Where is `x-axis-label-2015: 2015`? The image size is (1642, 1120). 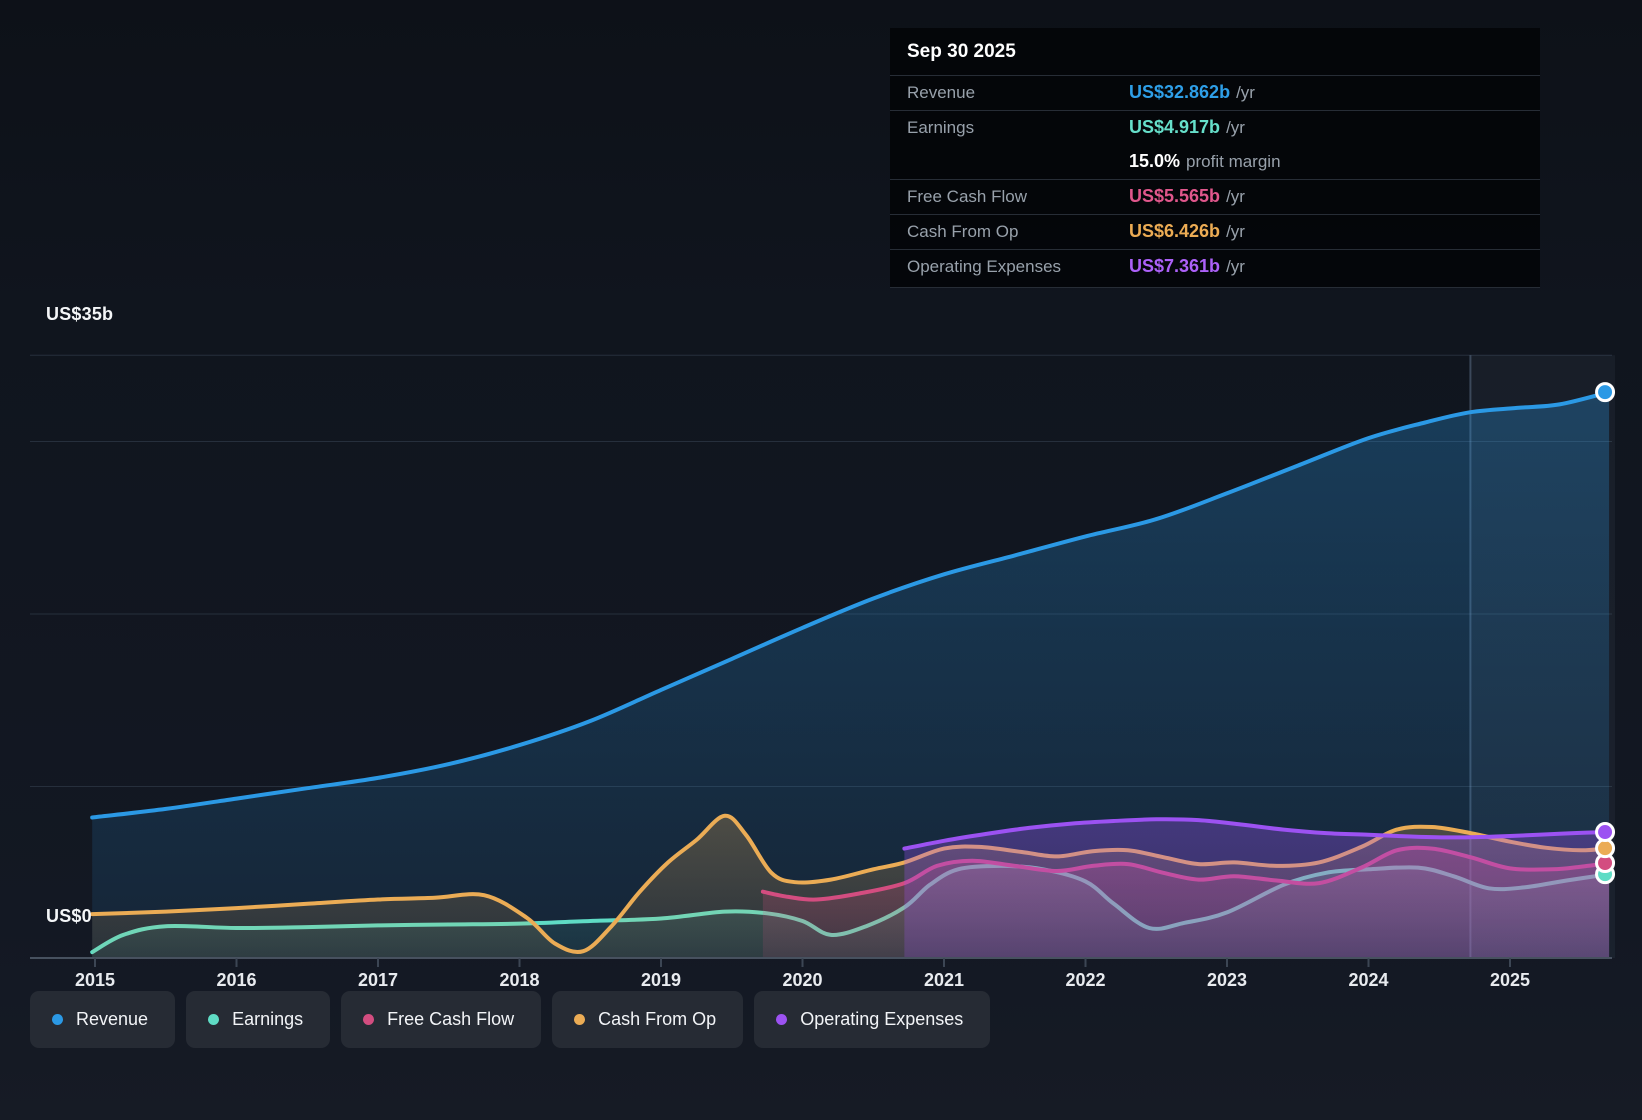 x-axis-label-2015: 2015 is located at coordinates (95, 980).